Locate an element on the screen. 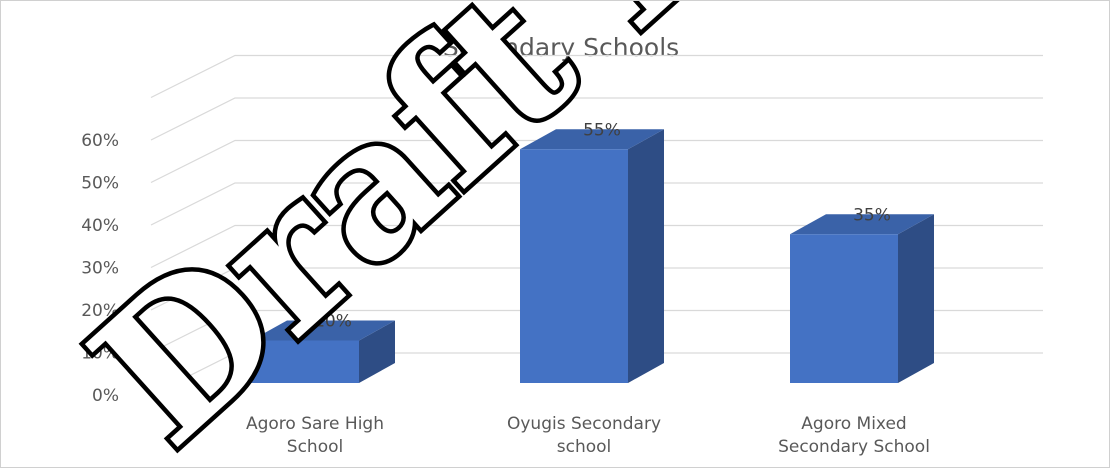 Image resolution: width=1112 pixels, height=473 pixels. y-tick-label: 10% is located at coordinates (100, 354).